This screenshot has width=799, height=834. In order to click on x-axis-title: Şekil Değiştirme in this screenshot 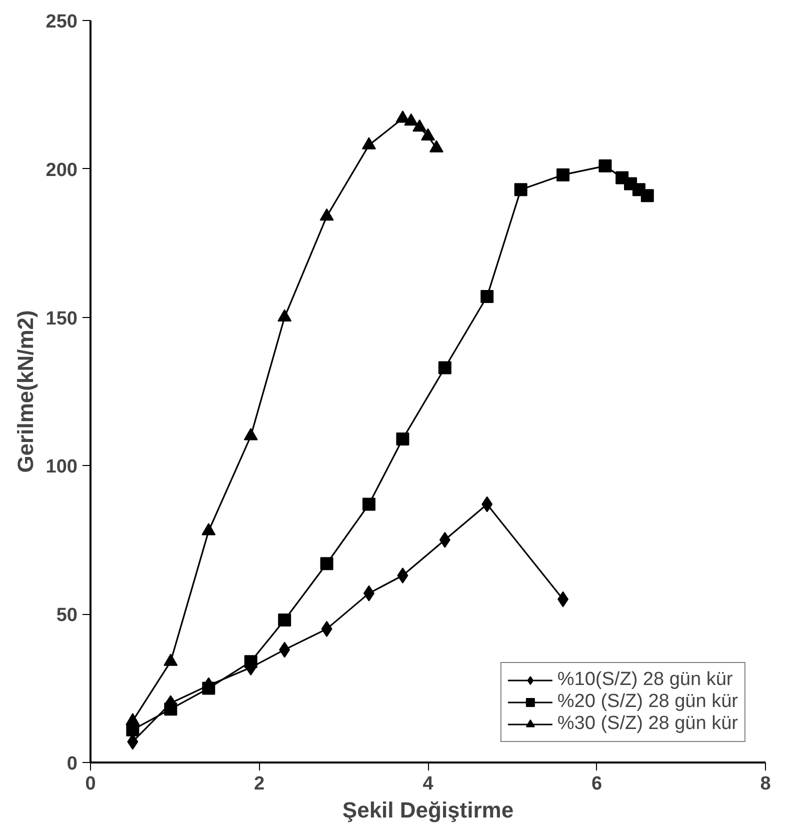, I will do `click(428, 810)`.